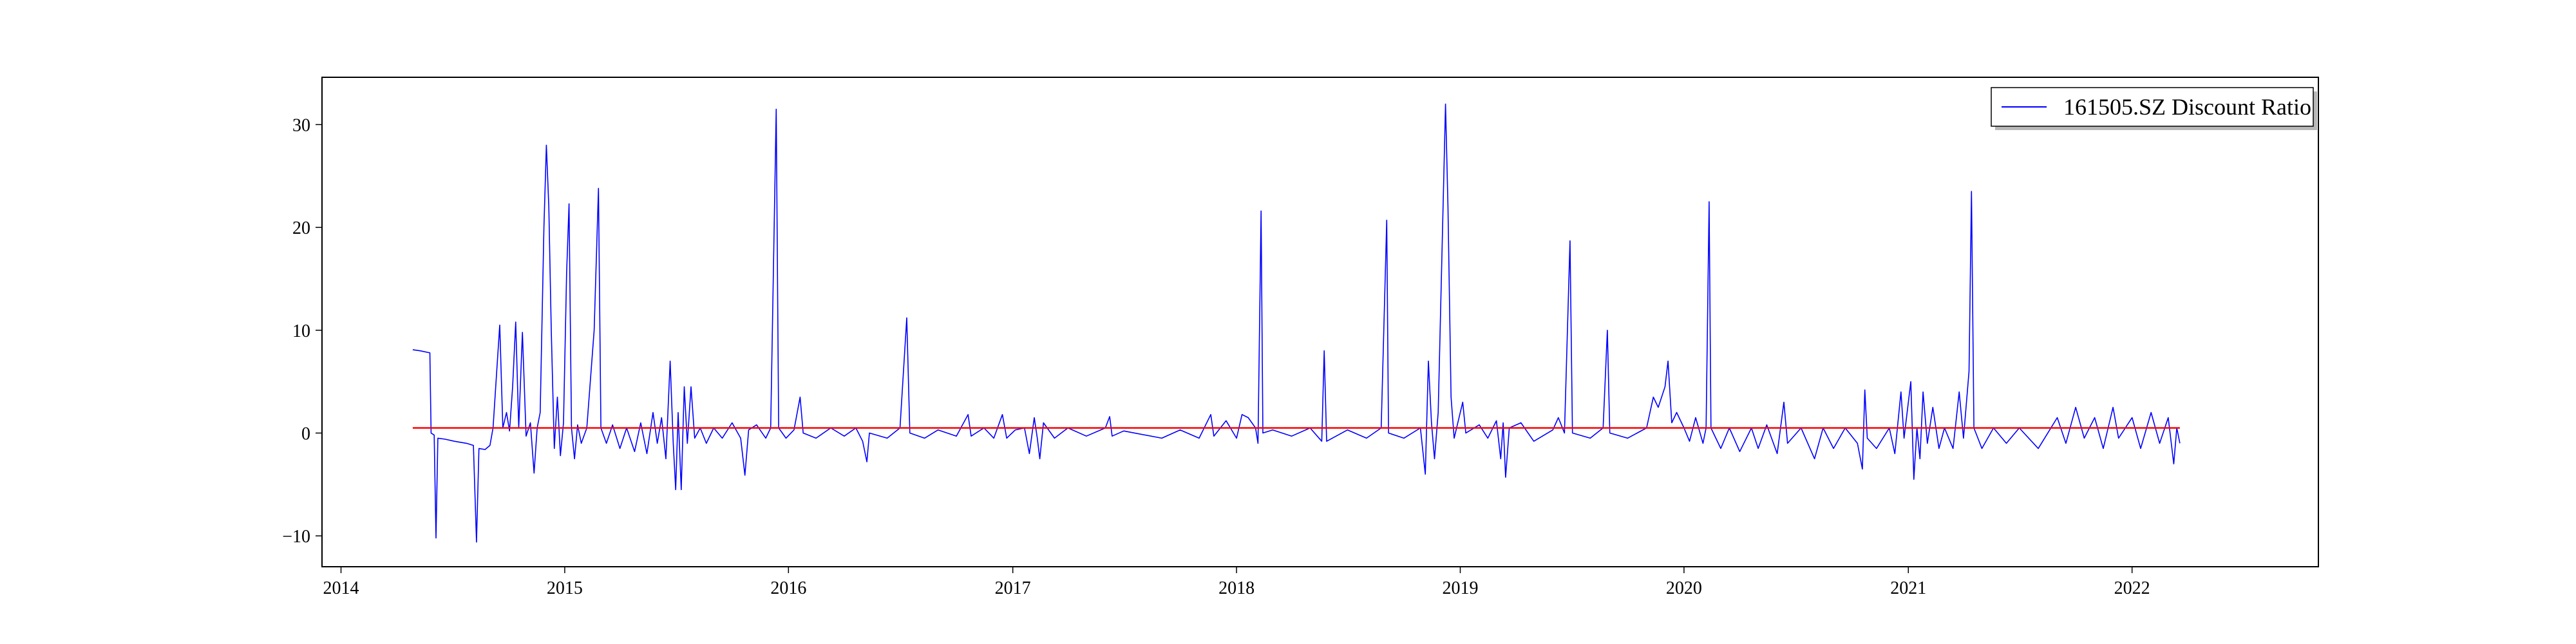 The height and width of the screenshot is (644, 2576). I want to click on x-tick-label: 2018, so click(1236, 588).